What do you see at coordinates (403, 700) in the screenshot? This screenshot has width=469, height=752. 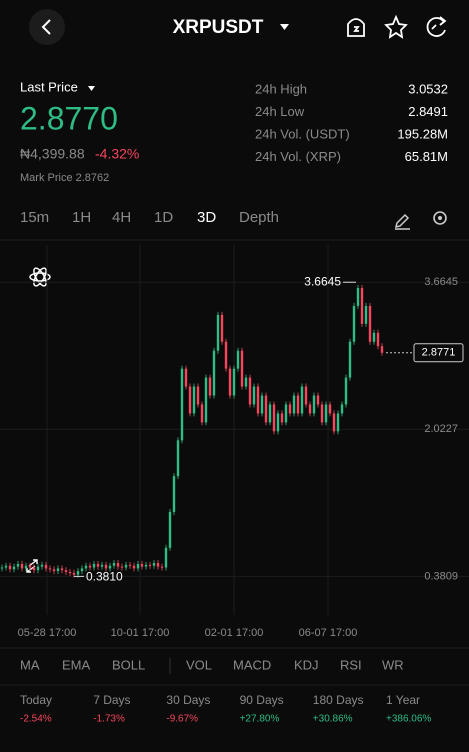 I see `performance-period: 1 Year` at bounding box center [403, 700].